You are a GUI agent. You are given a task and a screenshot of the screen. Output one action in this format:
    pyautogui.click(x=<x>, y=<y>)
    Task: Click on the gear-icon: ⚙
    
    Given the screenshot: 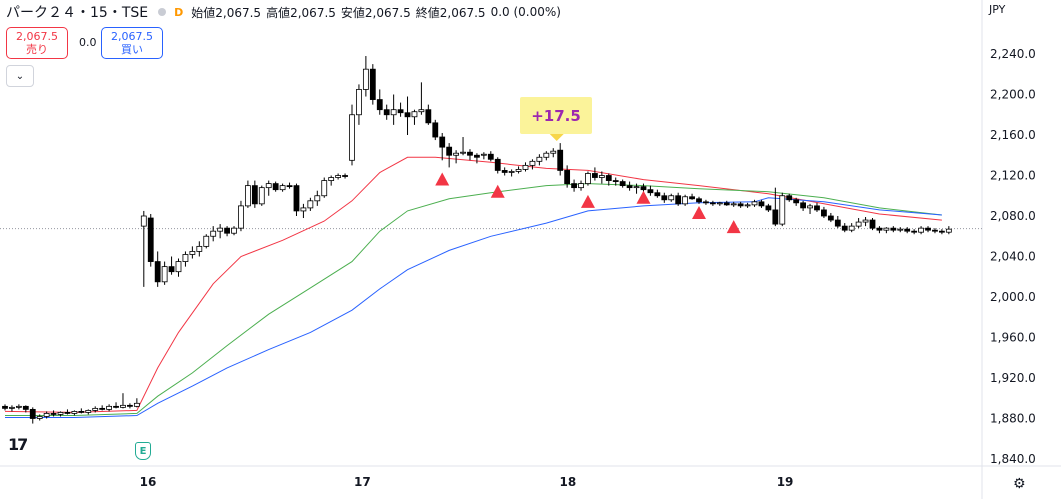 What is the action you would take?
    pyautogui.click(x=1019, y=484)
    